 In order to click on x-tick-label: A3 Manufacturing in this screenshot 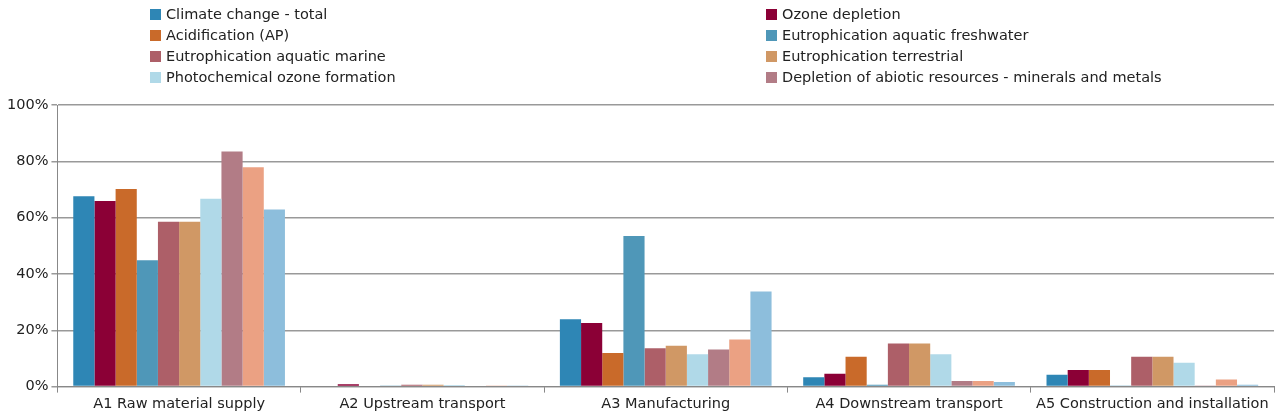, I will do `click(666, 403)`.